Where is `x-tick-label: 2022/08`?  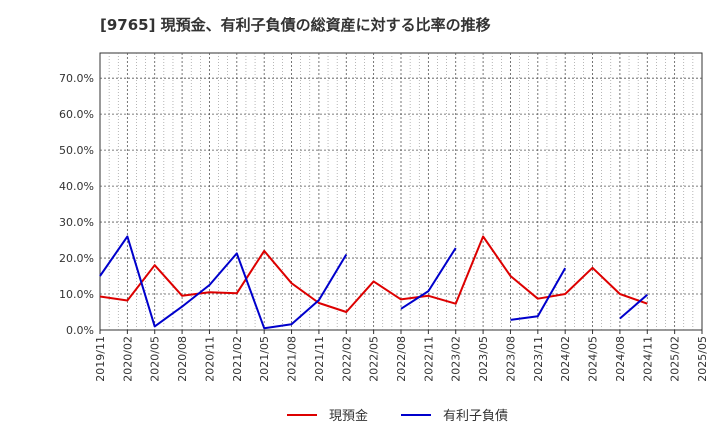
x-tick-label: 2022/08 is located at coordinates (401, 359).